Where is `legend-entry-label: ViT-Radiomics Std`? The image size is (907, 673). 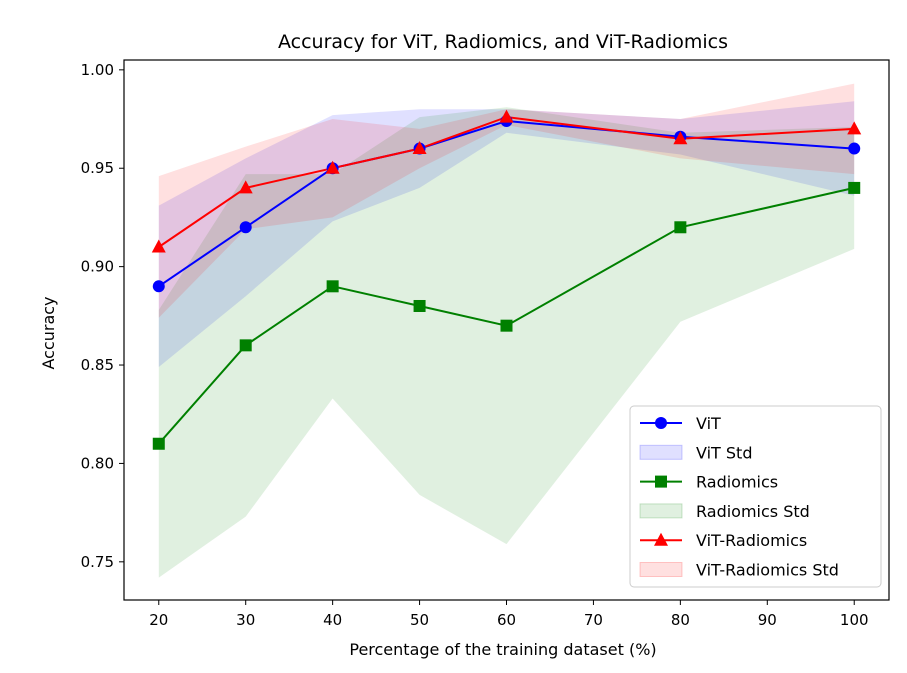 legend-entry-label: ViT-Radiomics Std is located at coordinates (767, 570).